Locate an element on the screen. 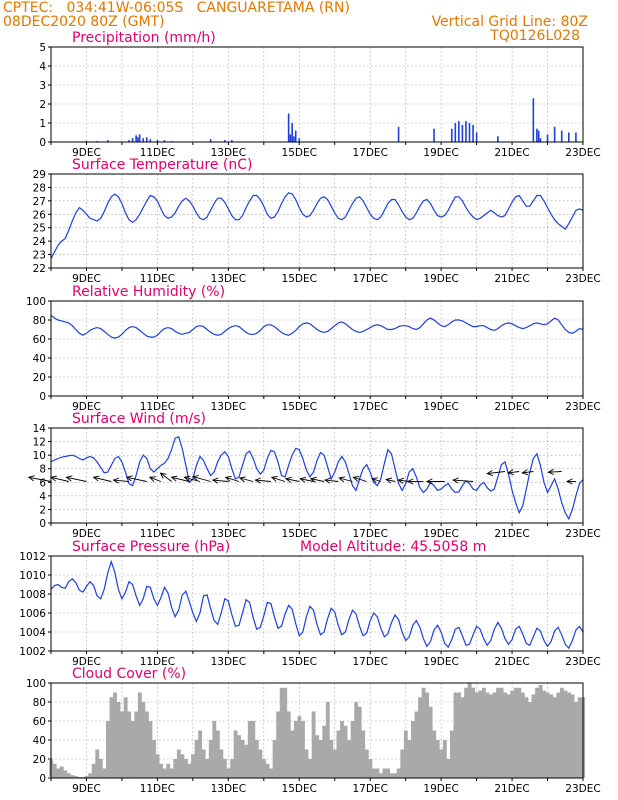 This screenshot has height=800, width=618. humidity-frame is located at coordinates (317, 348).